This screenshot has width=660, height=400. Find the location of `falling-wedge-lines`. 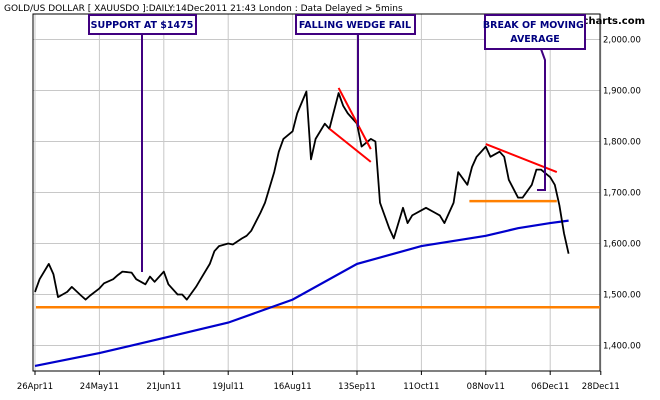

falling-wedge-lines is located at coordinates (350, 125).